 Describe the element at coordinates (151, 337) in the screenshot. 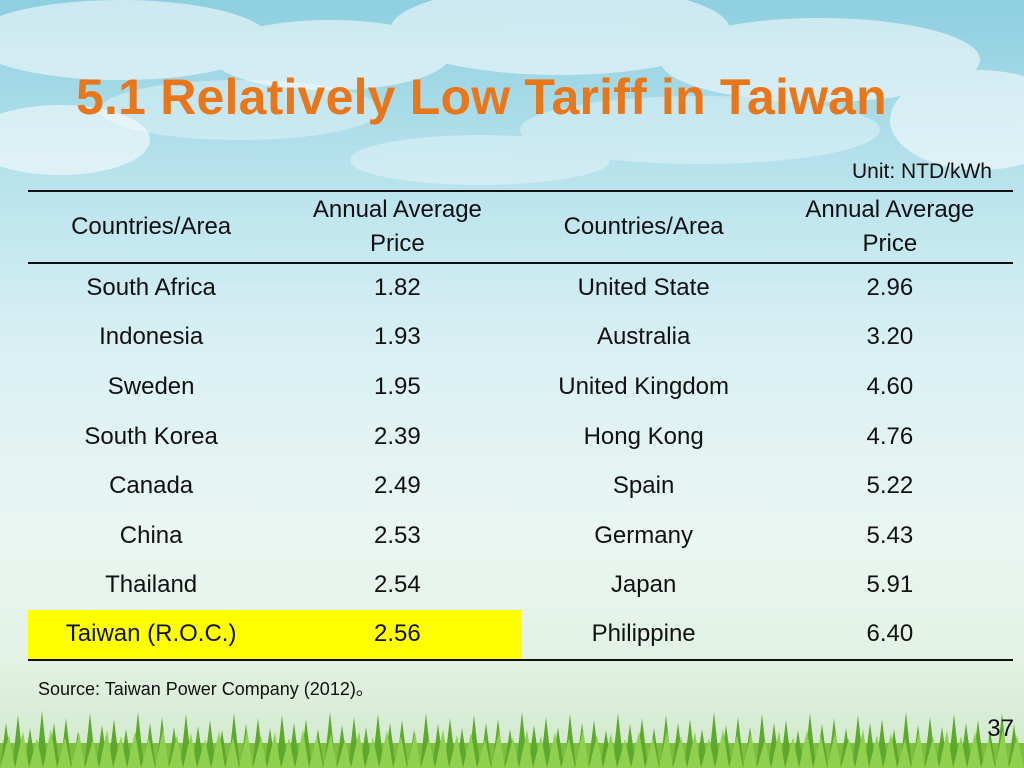

I see `country-left: Indonesia` at that location.